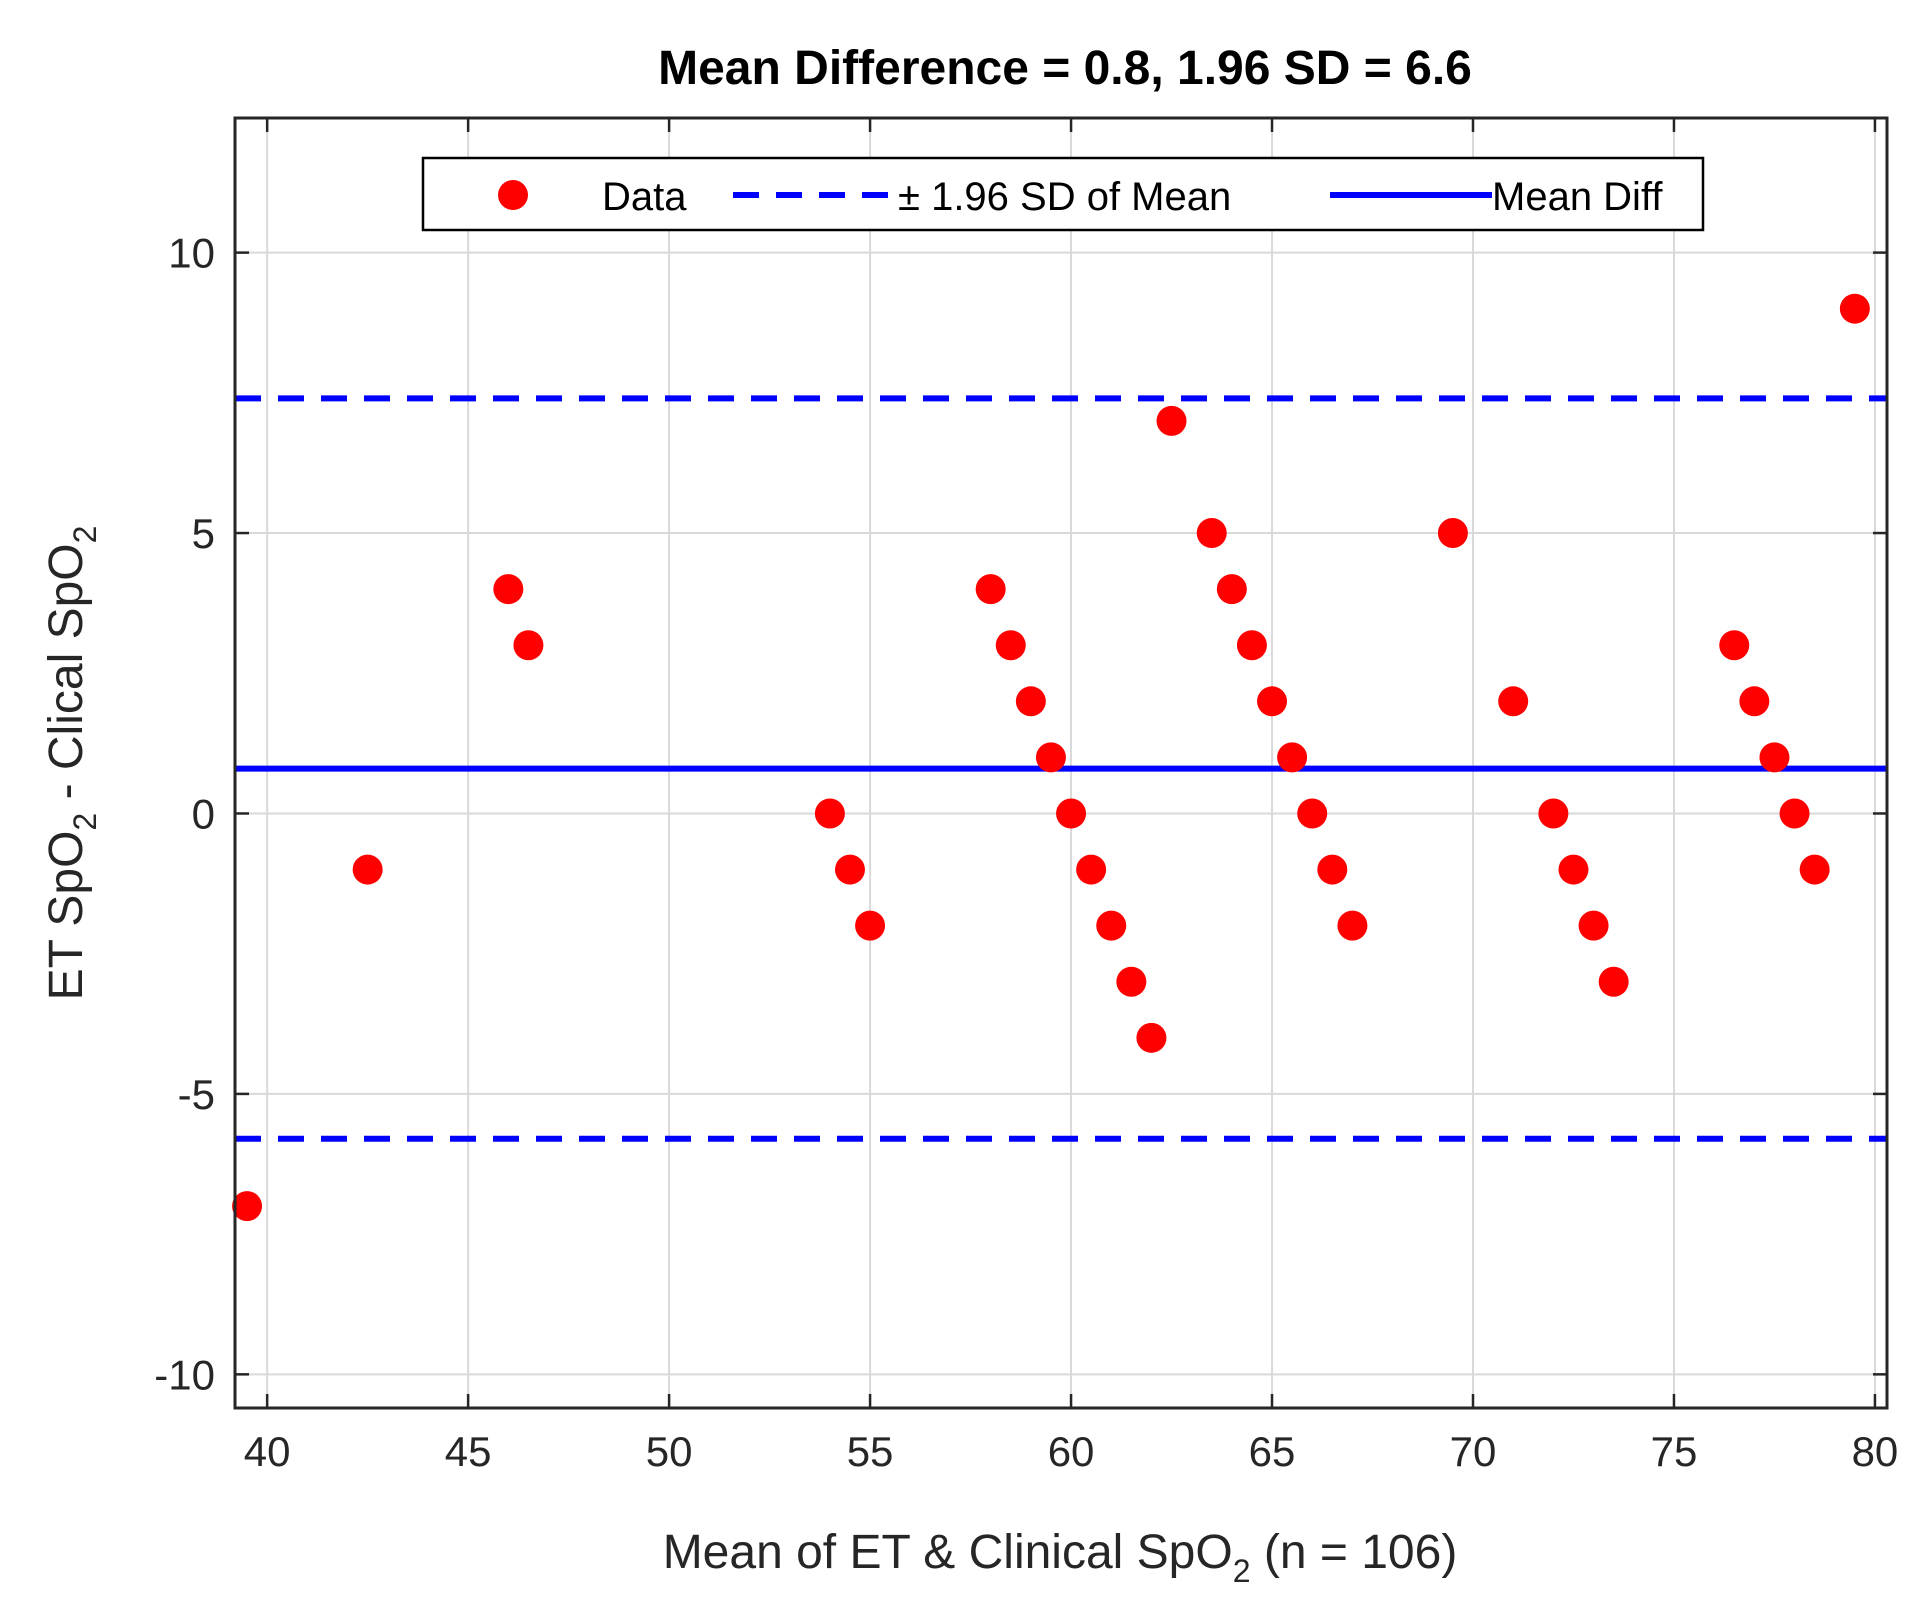  Describe the element at coordinates (870, 1451) in the screenshot. I see `x-tick-label: 55` at that location.